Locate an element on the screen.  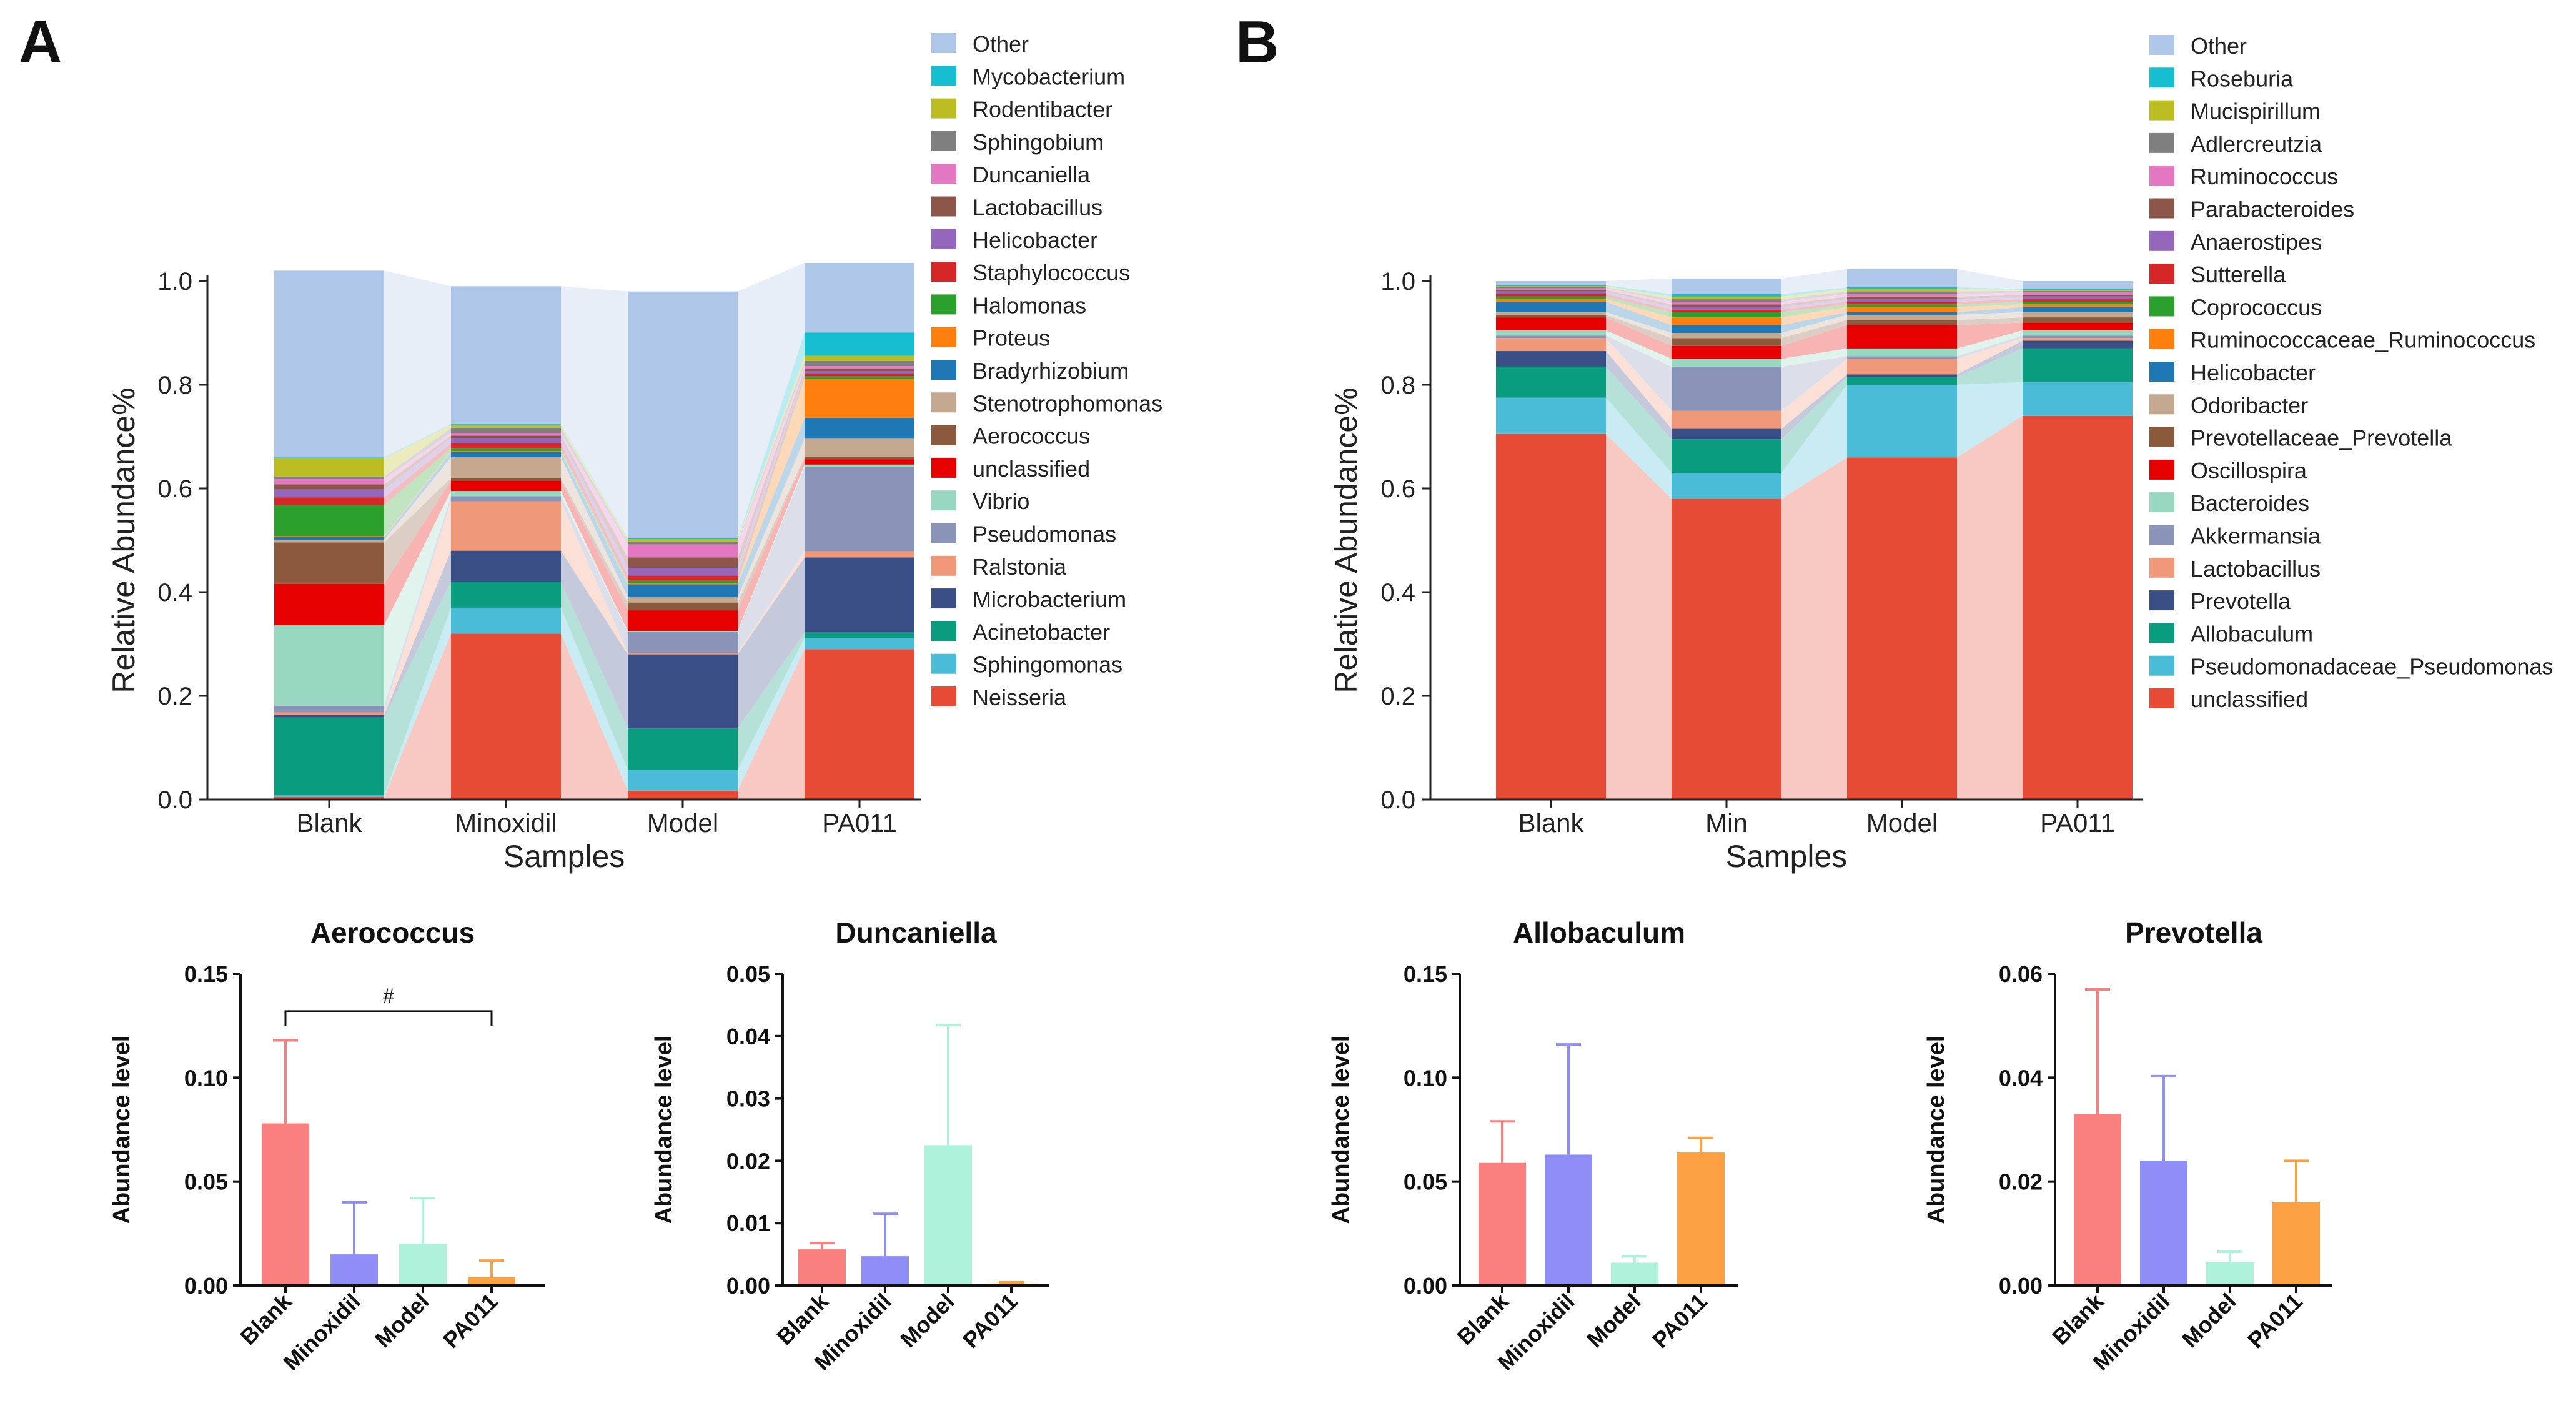
bar-segment-stenotrophomonas-blank is located at coordinates (329, 541).